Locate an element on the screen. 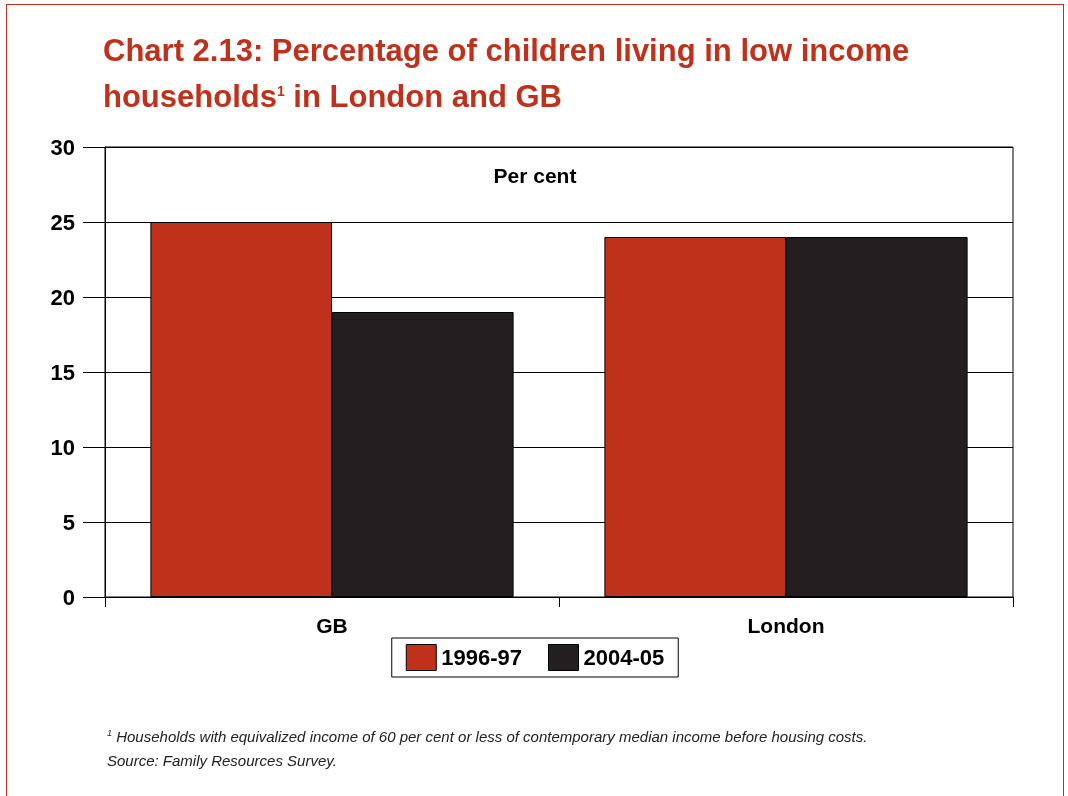  text: $^{1}$ Households with equivalized income of 60 per cent or less of contemporary median income before housing costs. is located at coordinates (487, 736).